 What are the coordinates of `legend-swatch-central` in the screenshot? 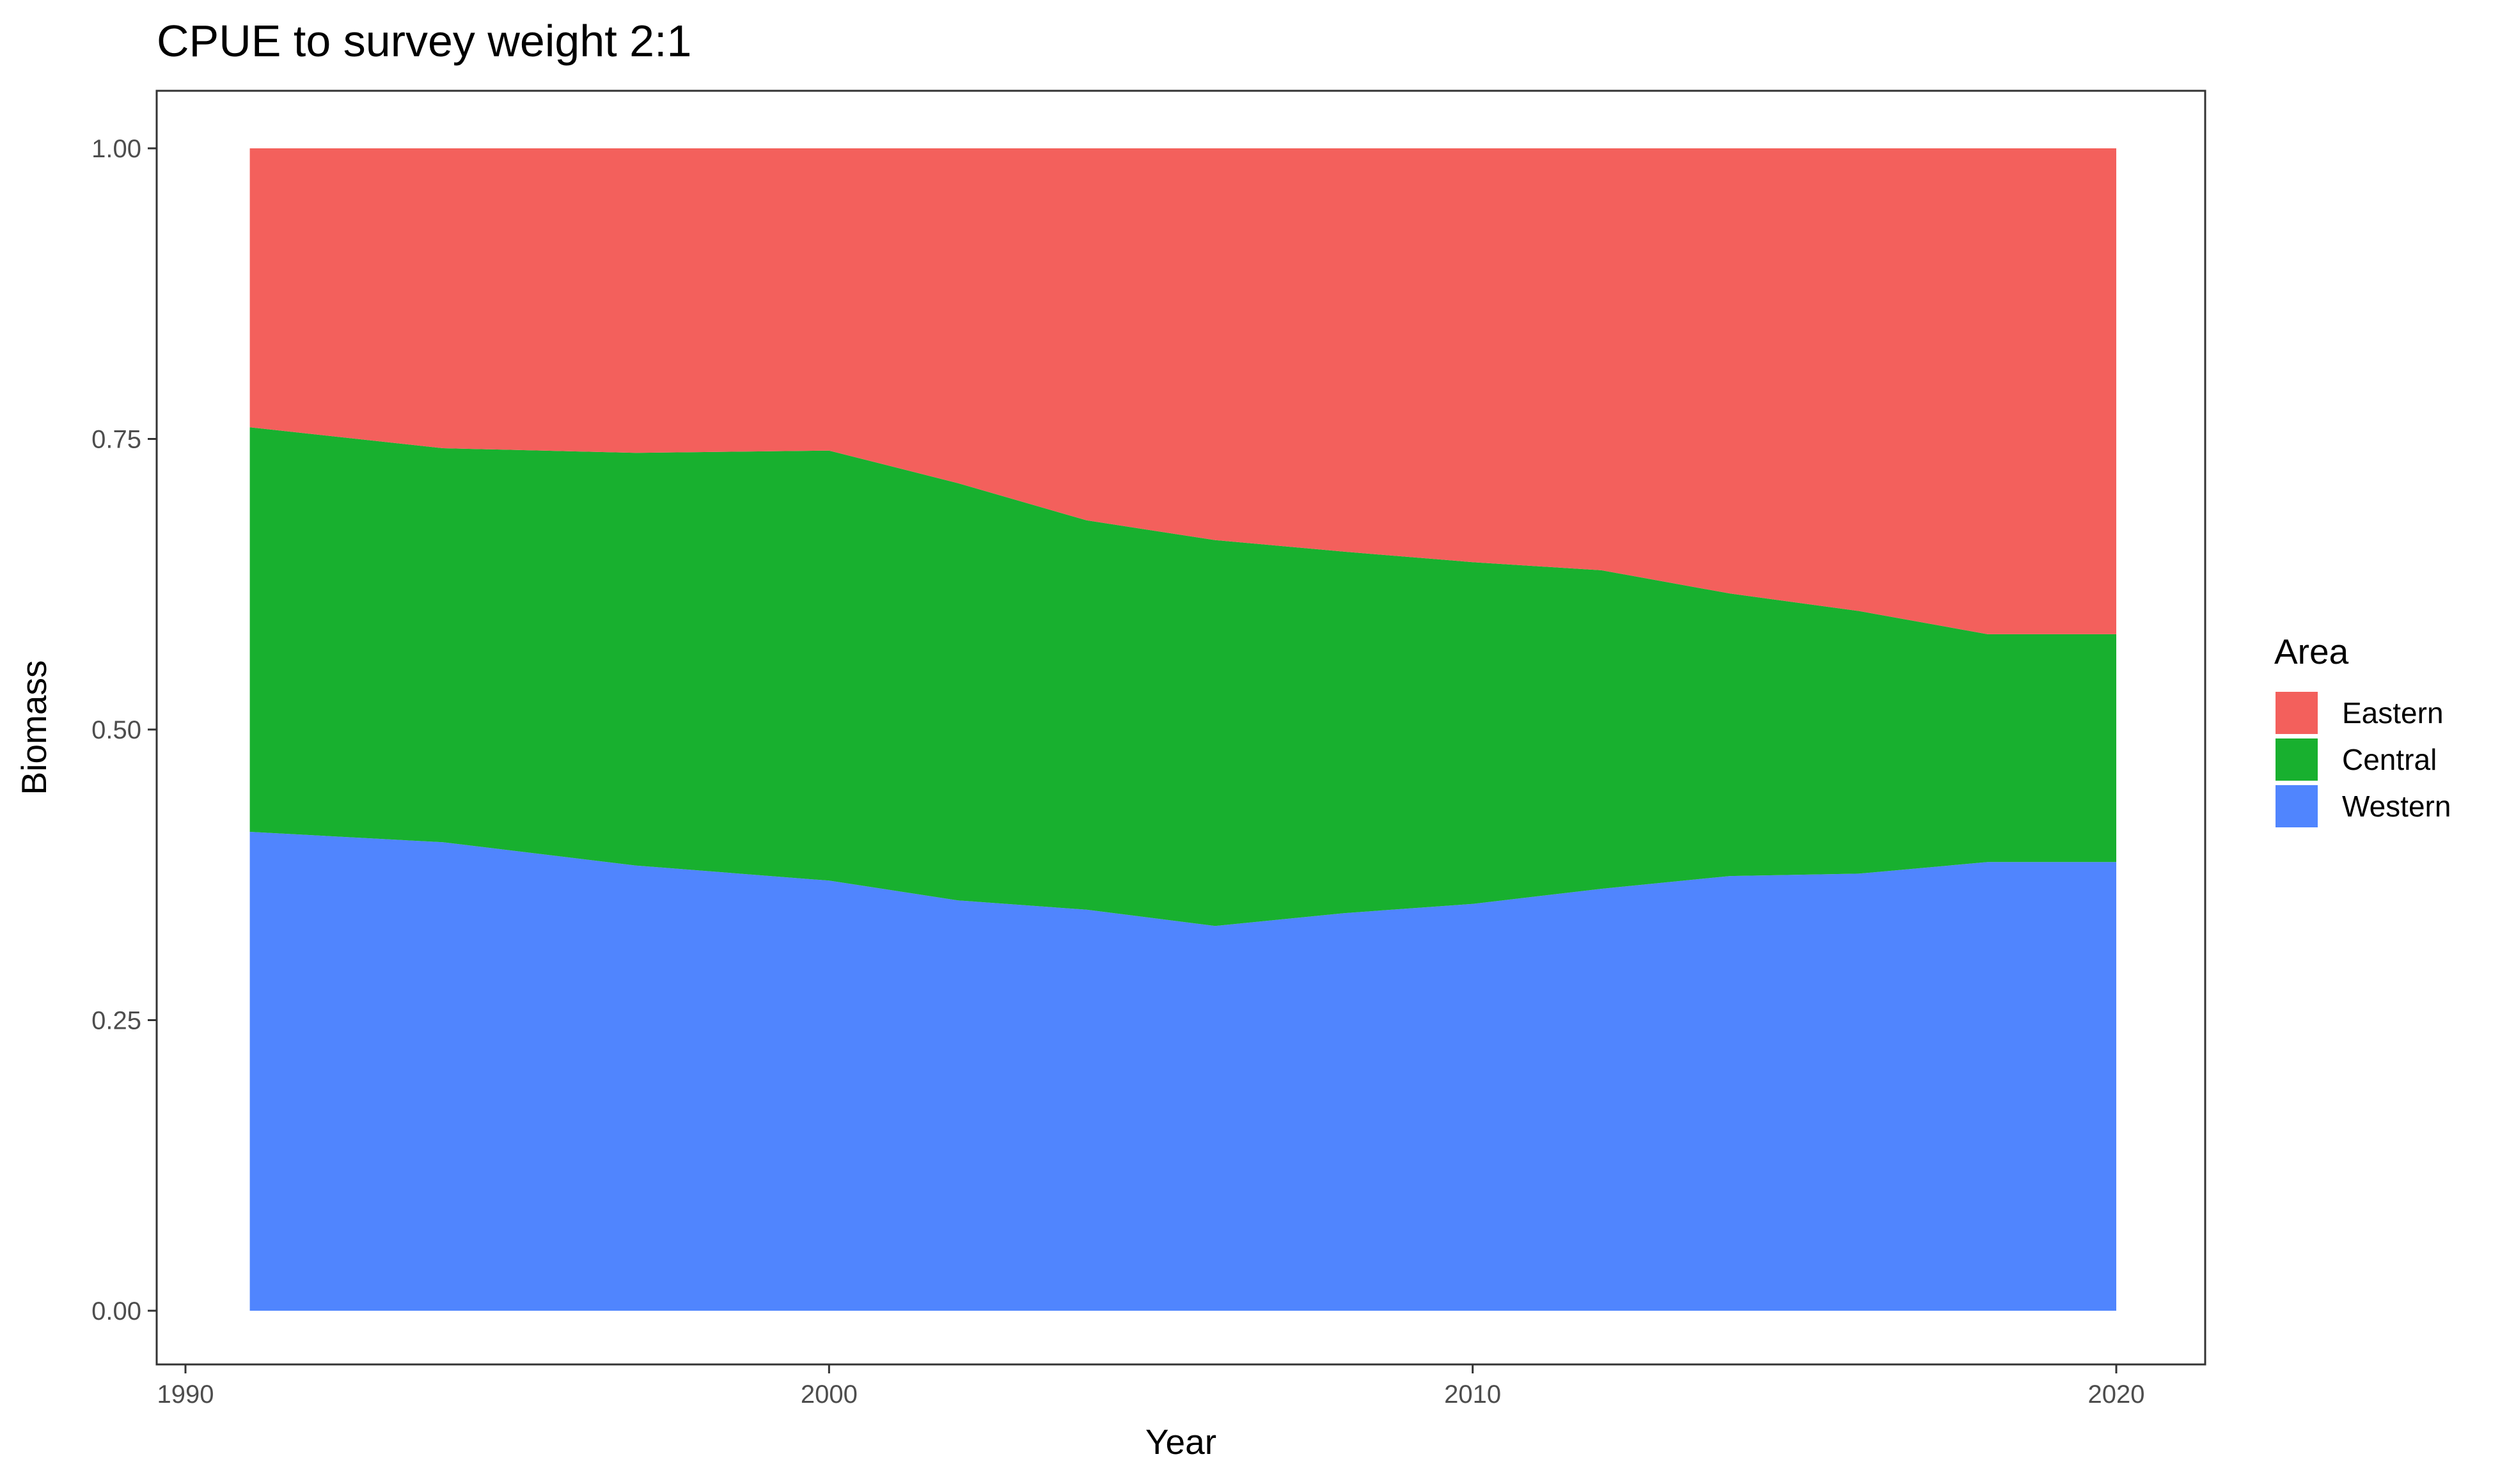 It's located at (2297, 759).